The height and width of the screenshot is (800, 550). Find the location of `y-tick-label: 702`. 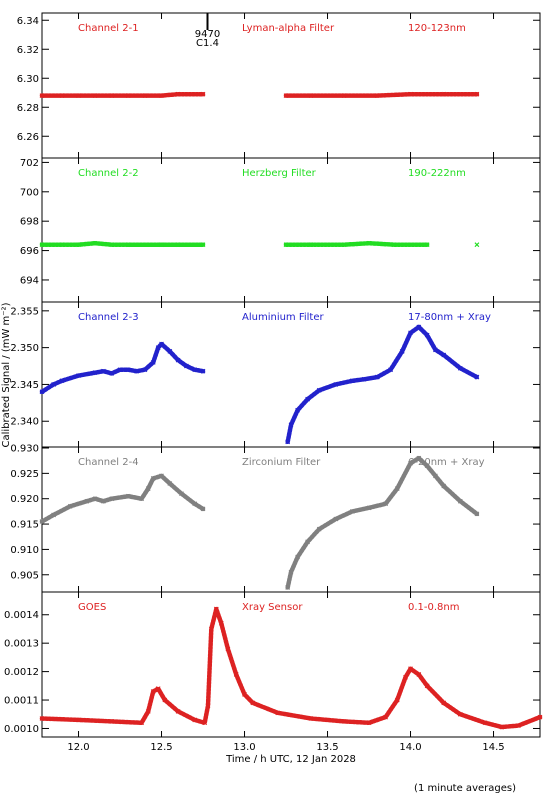

y-tick-label: 702 is located at coordinates (29, 163).